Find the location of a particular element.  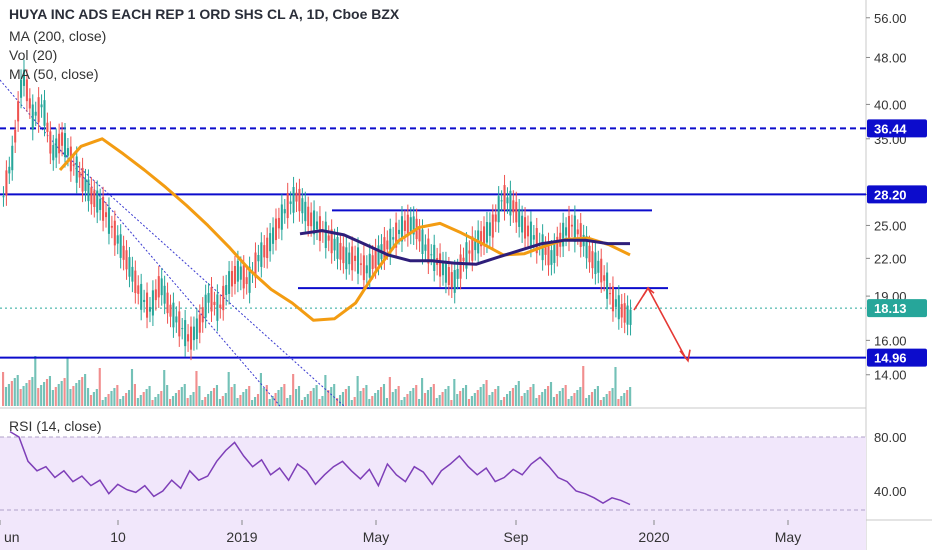

time-tick-label: 10 is located at coordinates (118, 537).